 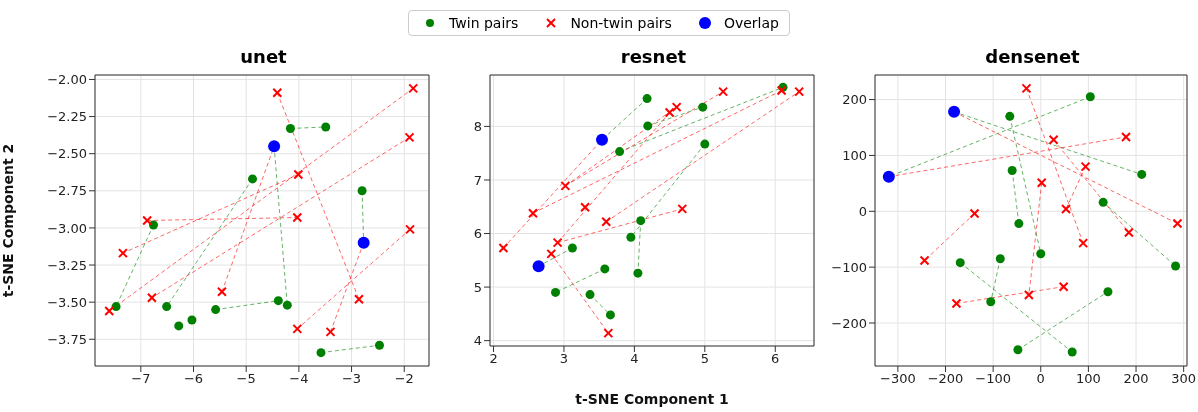 I want to click on y-tick-label: 6, so click(x=477, y=234).